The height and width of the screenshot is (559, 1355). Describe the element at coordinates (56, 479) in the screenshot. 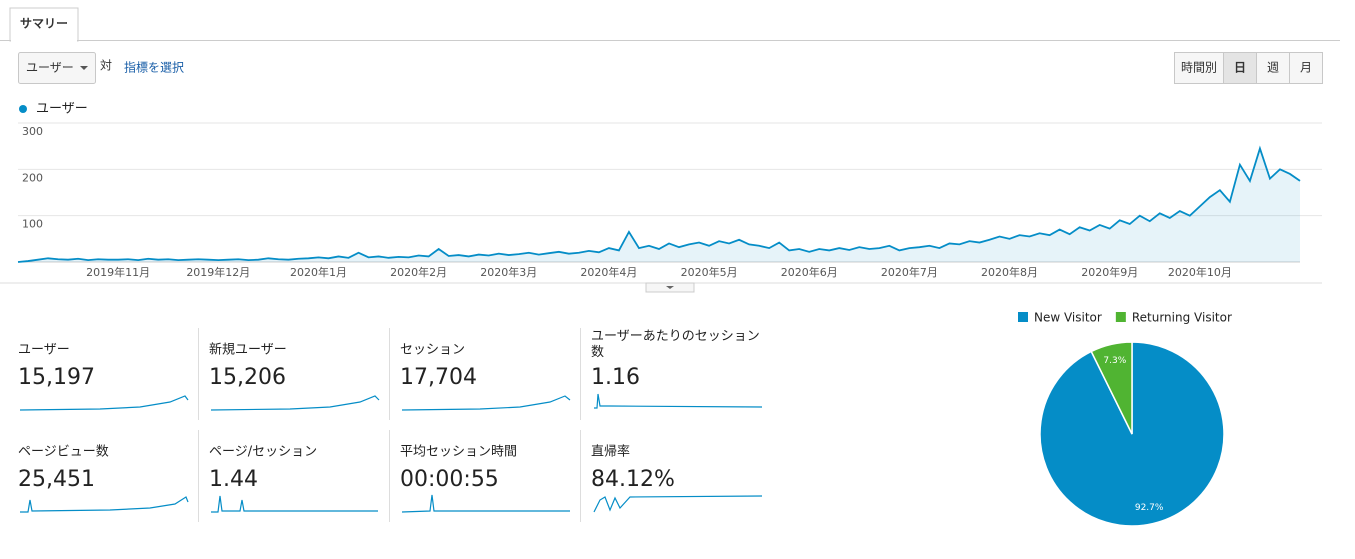

I see `scorecard-value: 25,451` at that location.